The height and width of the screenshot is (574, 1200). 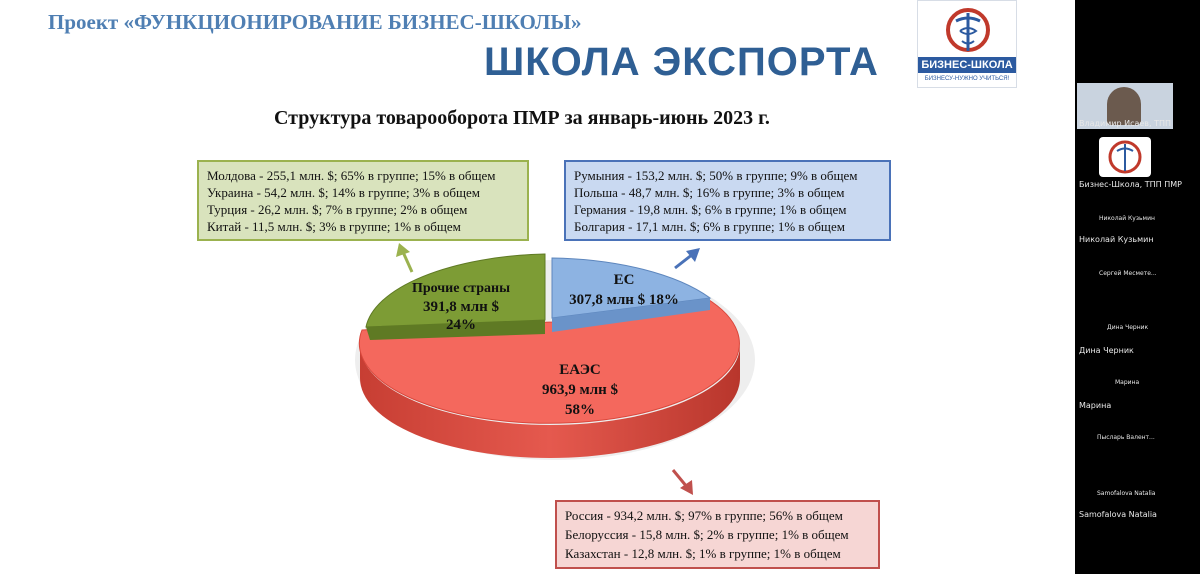 What do you see at coordinates (967, 65) in the screenshot?
I see `logo-name: БИЗНЕС-ШКОЛА` at bounding box center [967, 65].